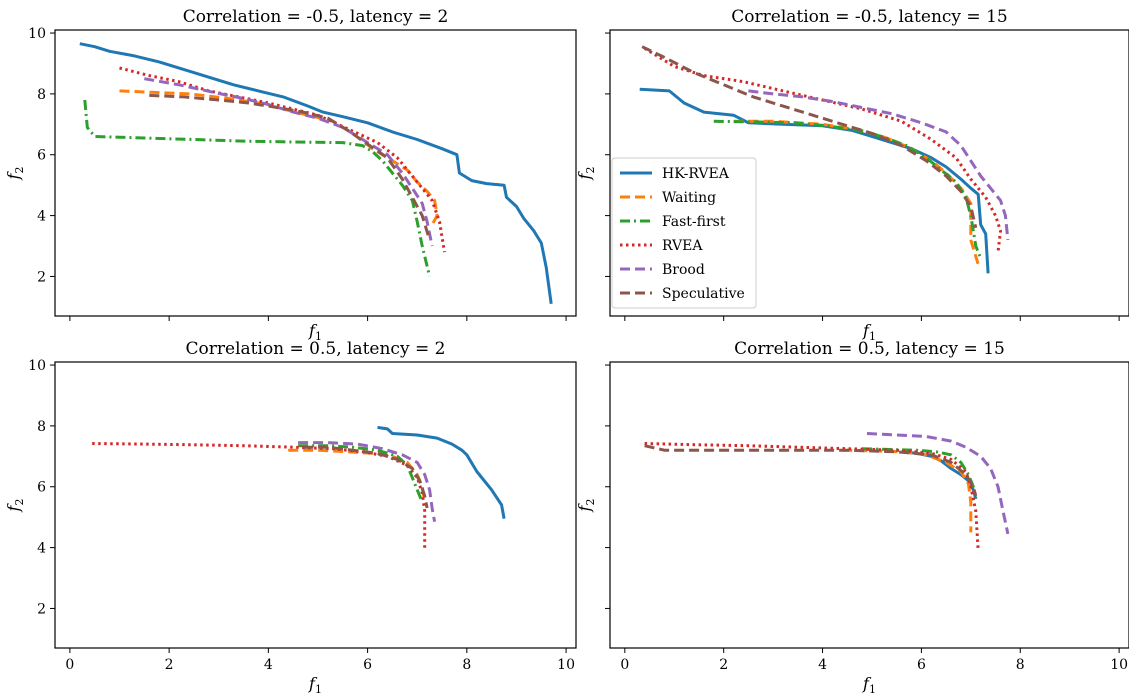 The image size is (1129, 699). I want to click on chart-title: Correlation = 0.5, latency = 2, so click(316, 349).